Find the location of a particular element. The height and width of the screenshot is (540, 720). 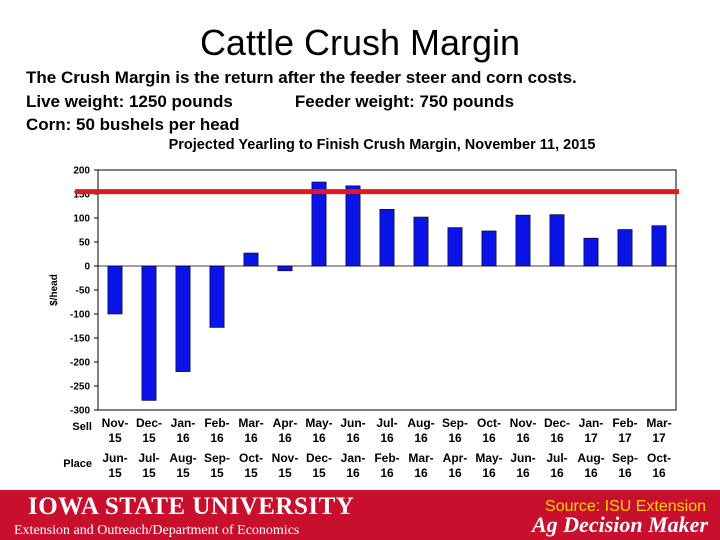

sell-month-label: Sep- is located at coordinates (455, 423).